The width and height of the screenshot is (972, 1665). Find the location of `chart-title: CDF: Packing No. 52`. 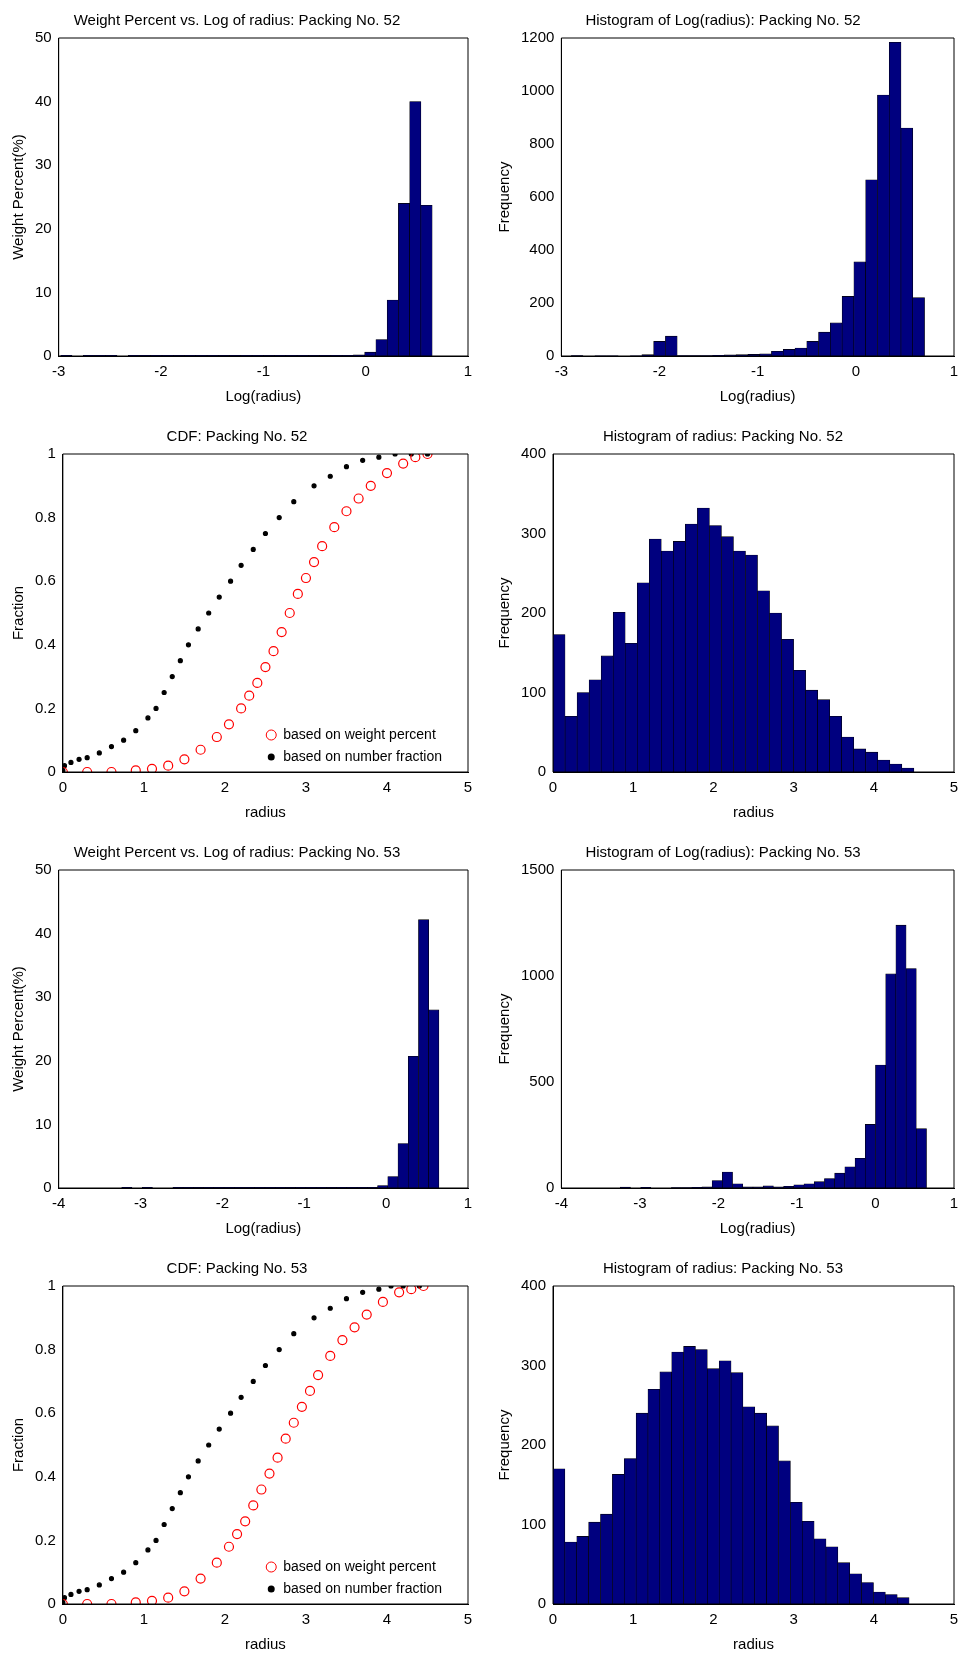

chart-title: CDF: Packing No. 52 is located at coordinates (237, 436).